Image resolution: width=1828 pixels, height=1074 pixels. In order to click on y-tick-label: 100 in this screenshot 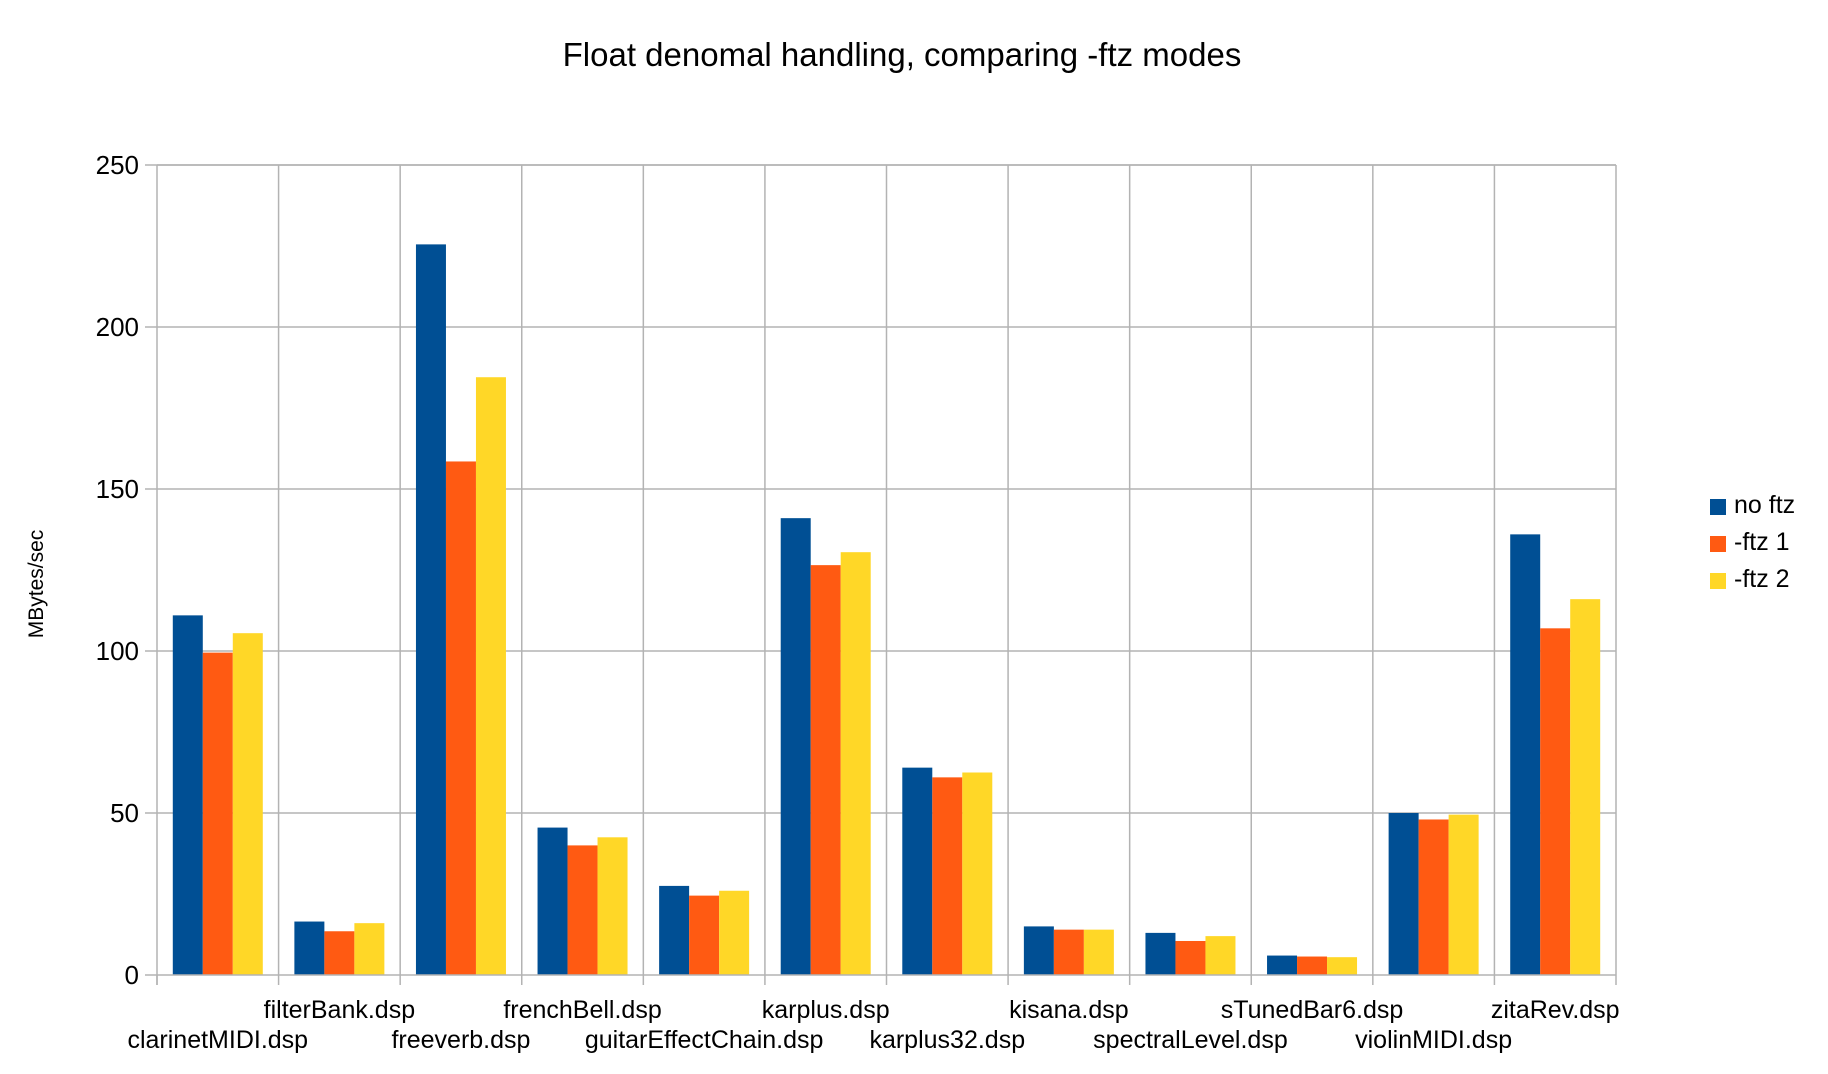, I will do `click(117, 651)`.